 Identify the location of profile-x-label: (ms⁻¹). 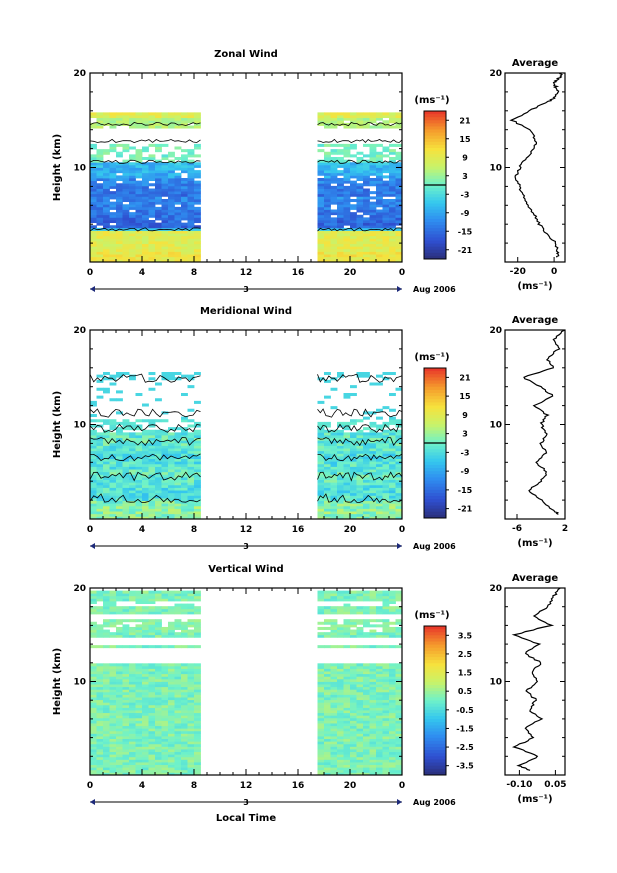
(534, 799).